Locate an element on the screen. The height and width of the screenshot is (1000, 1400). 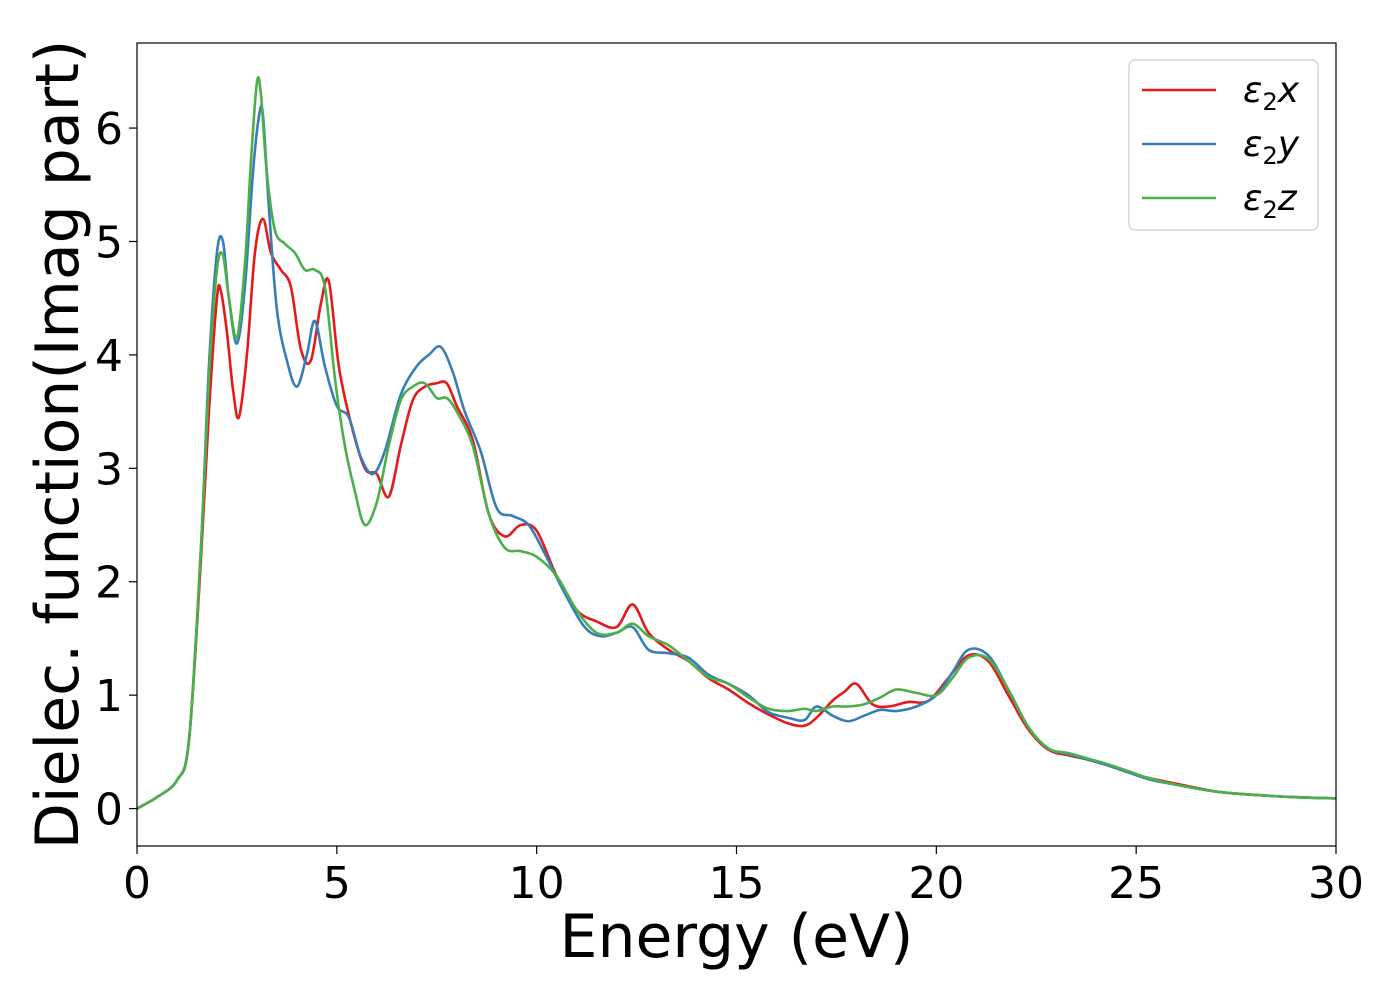
x-tick-label: 5 is located at coordinates (337, 883).